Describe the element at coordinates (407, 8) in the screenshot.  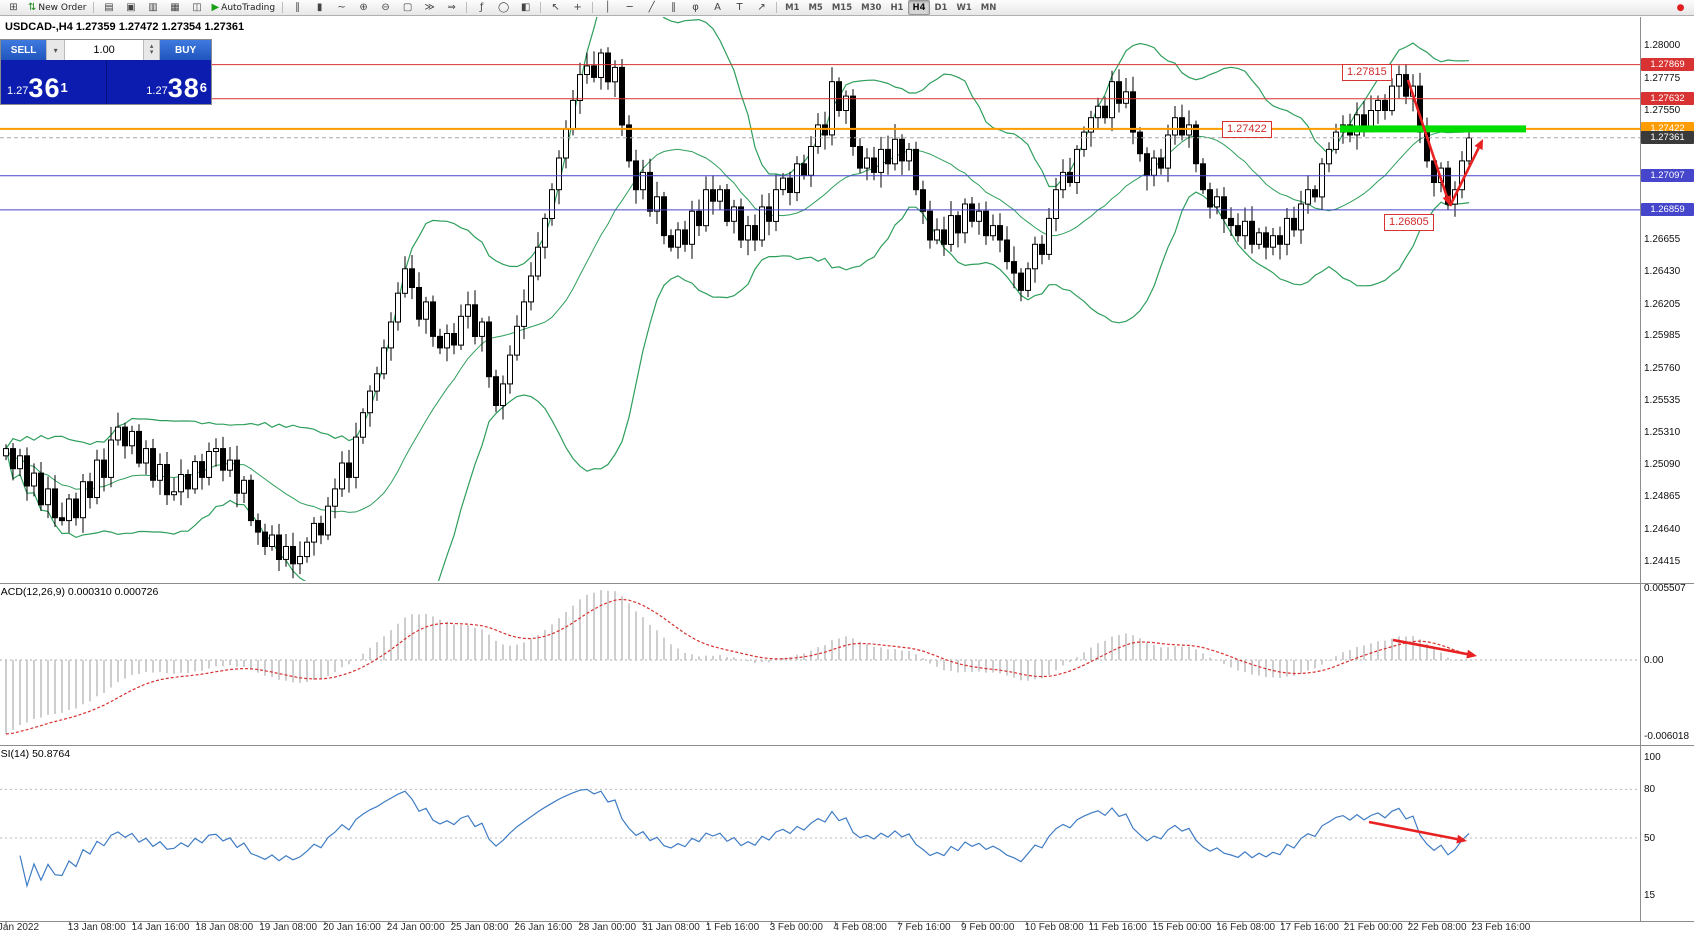
I see `tile-windows-icon: ▢` at that location.